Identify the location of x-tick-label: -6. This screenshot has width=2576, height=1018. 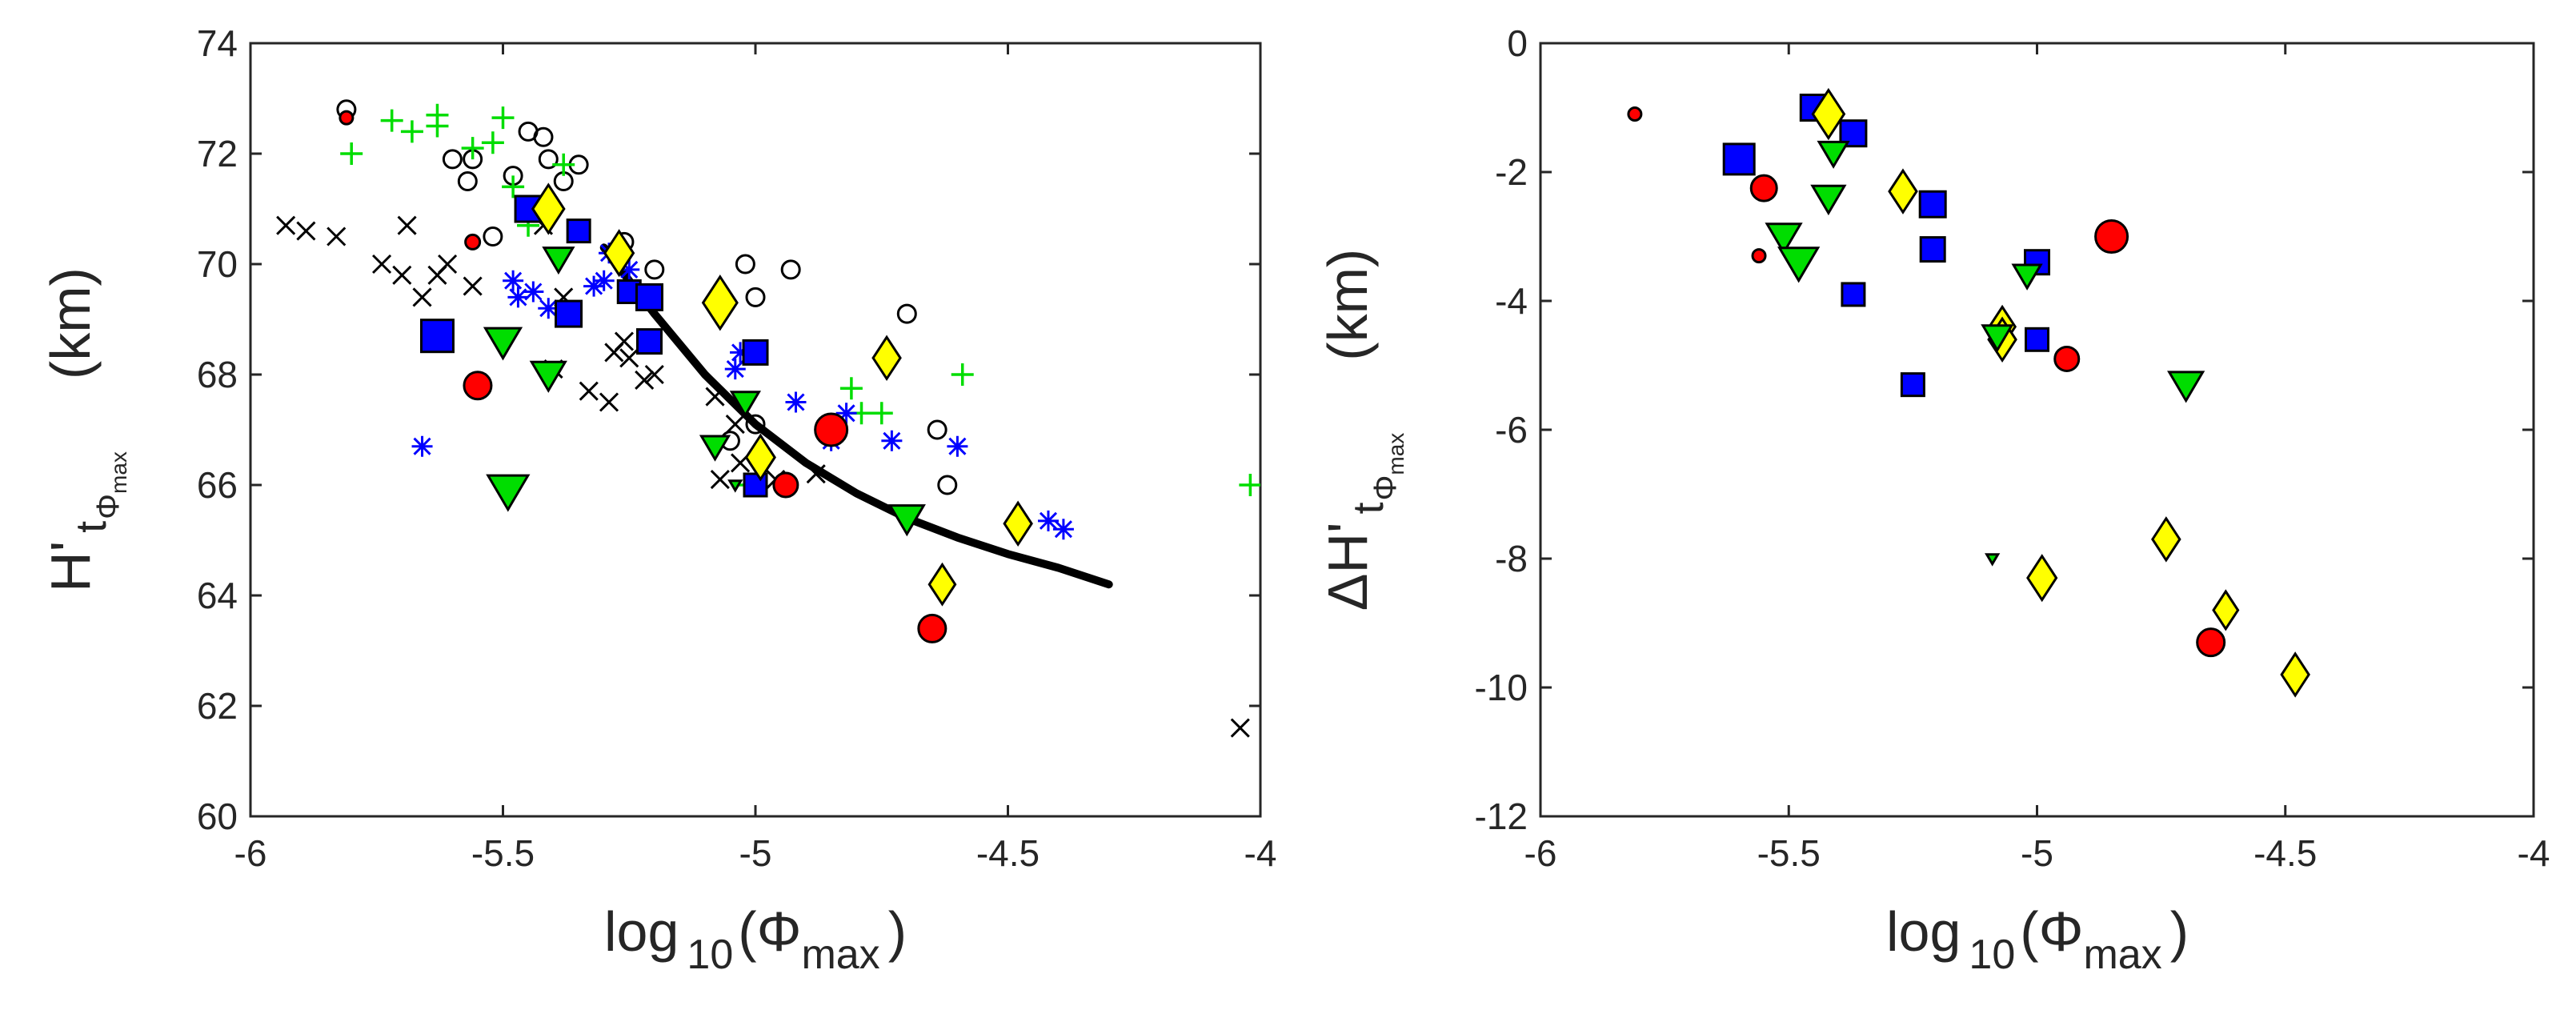
(250, 853).